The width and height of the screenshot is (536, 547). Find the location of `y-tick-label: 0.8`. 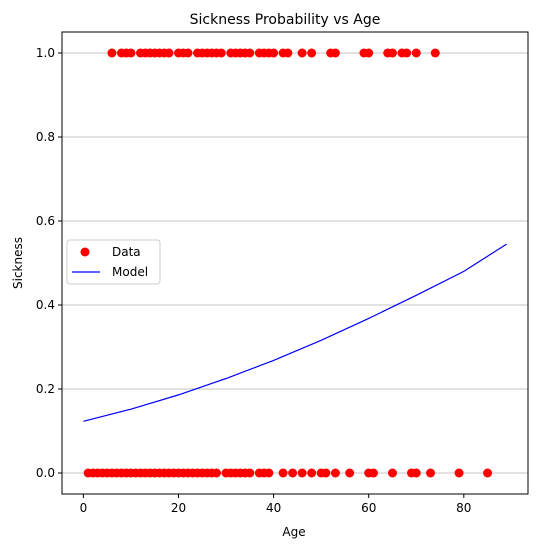

y-tick-label: 0.8 is located at coordinates (45, 137).